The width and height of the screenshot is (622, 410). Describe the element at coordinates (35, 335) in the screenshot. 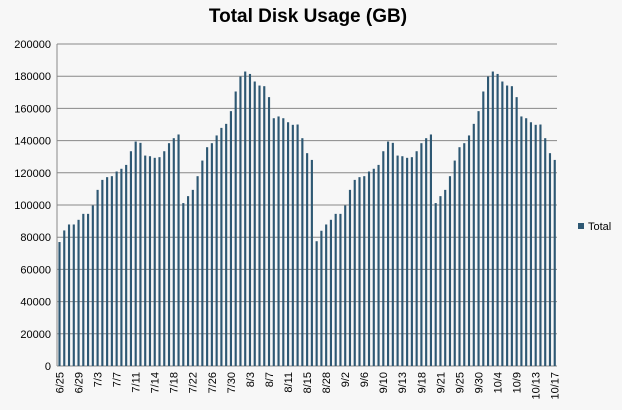

I see `y-tick-label: 20000` at that location.